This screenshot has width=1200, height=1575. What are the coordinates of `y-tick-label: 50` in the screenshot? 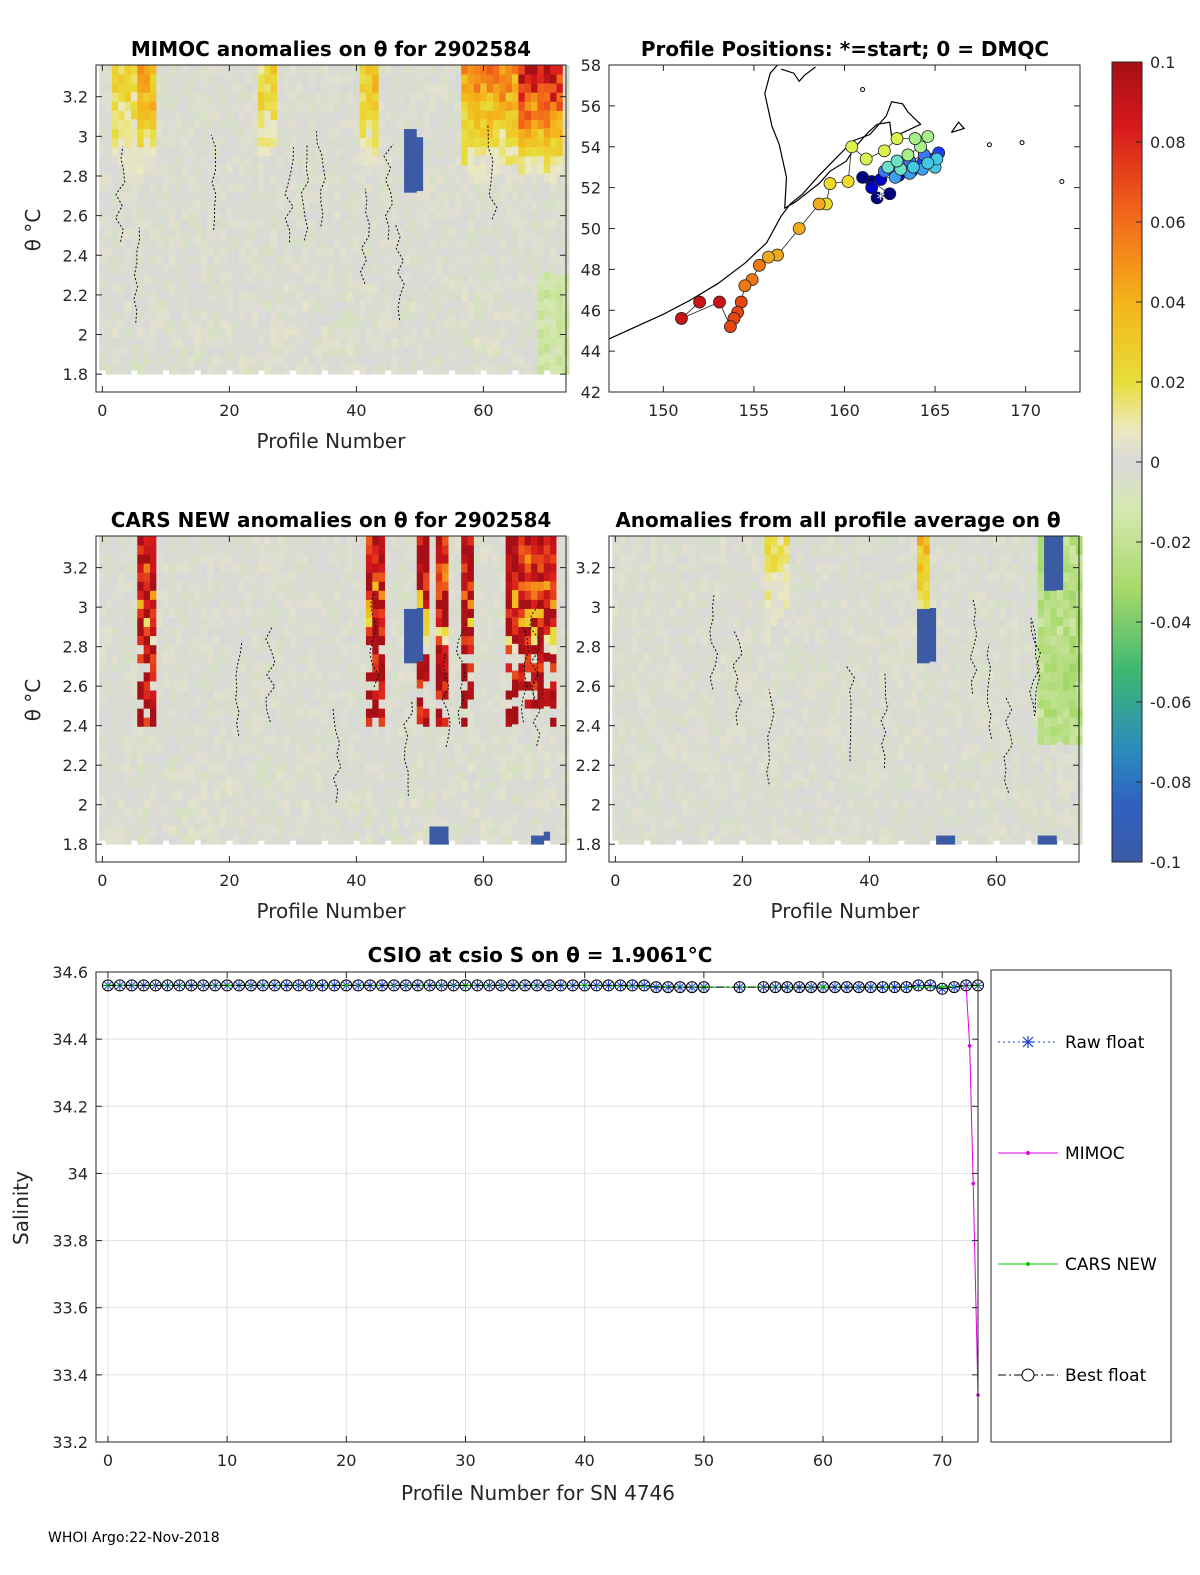 It's located at (591, 229).